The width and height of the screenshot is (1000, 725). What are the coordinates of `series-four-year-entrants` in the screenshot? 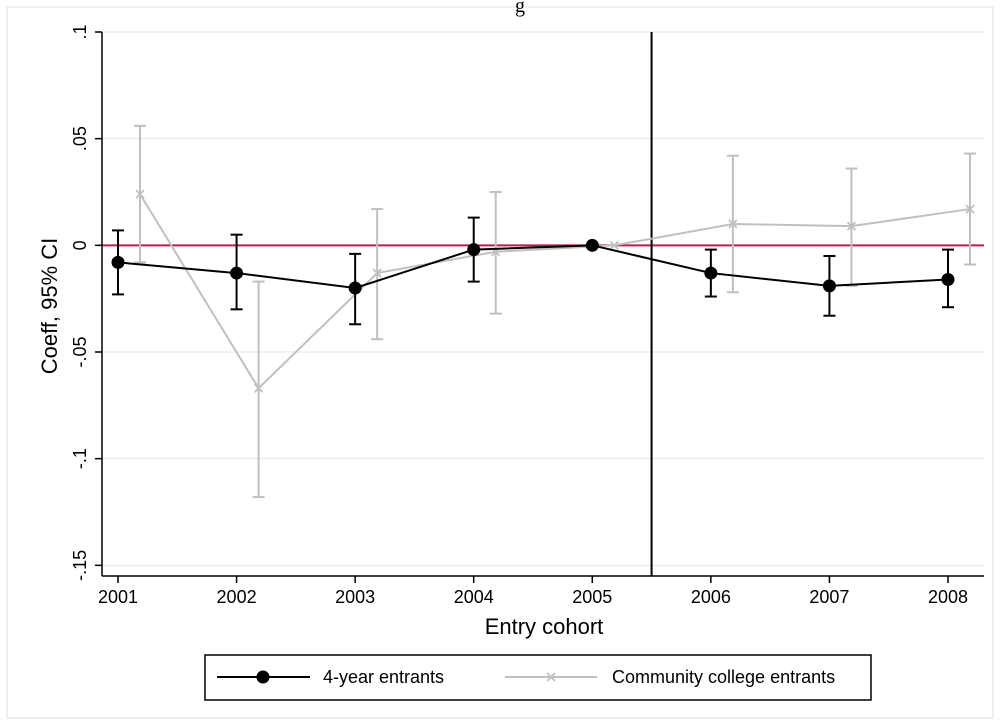 It's located at (533, 271).